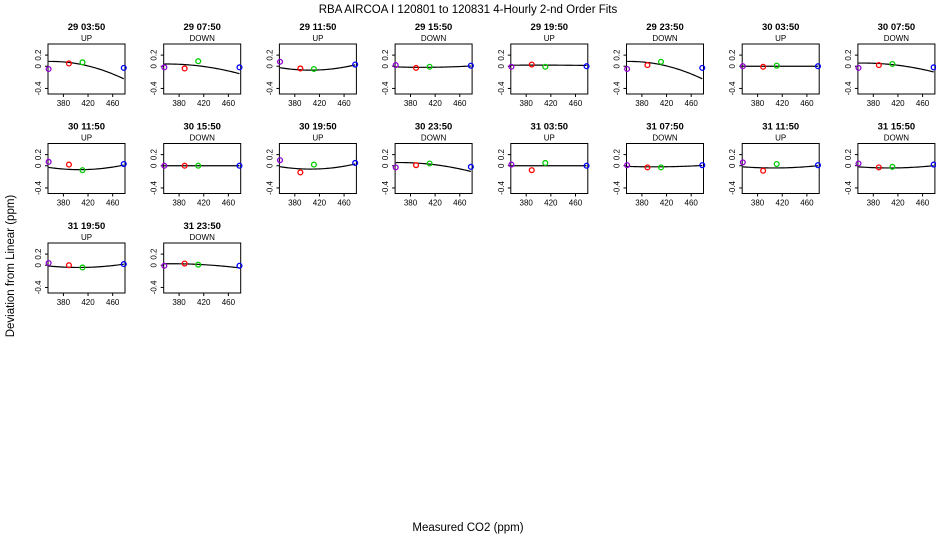 The image size is (936, 540). I want to click on panel-title: 31 11:50, so click(780, 127).